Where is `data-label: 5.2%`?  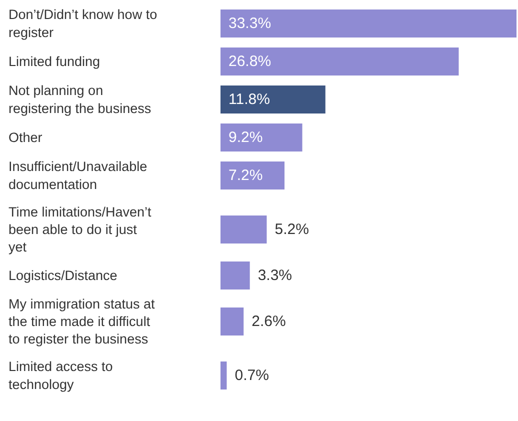 data-label: 5.2% is located at coordinates (291, 229).